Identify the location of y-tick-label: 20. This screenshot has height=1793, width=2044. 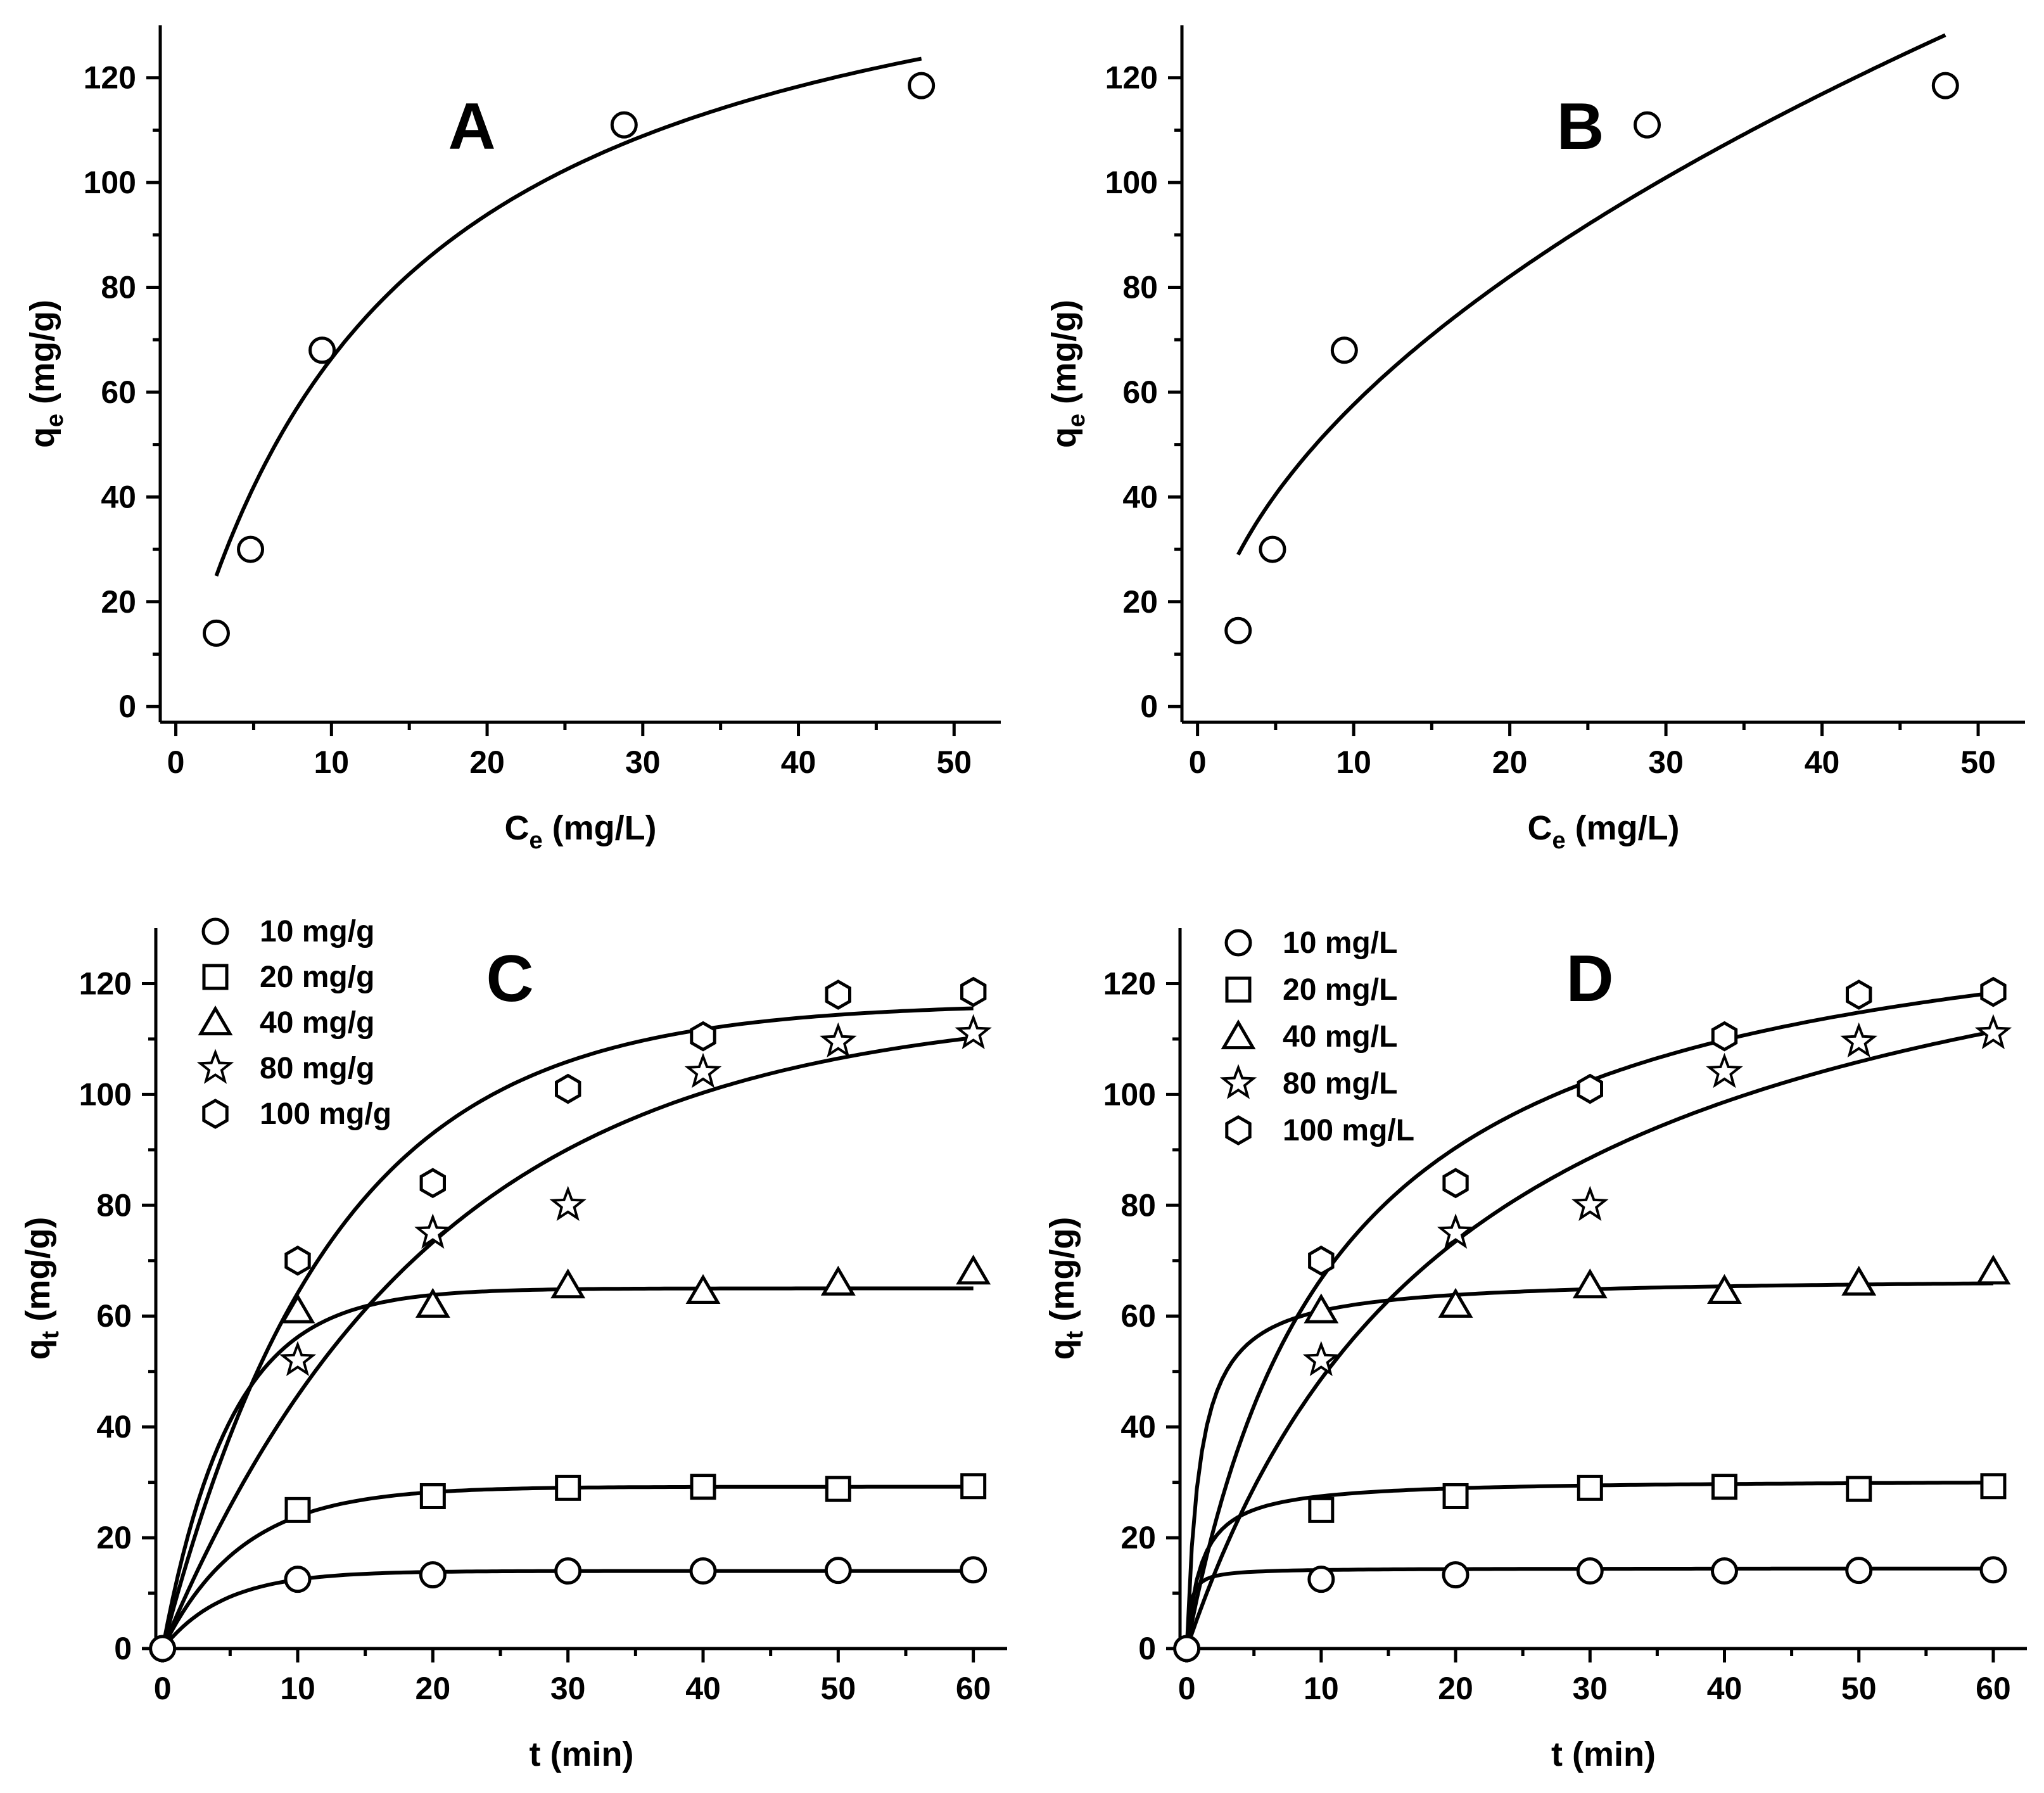
(118, 602).